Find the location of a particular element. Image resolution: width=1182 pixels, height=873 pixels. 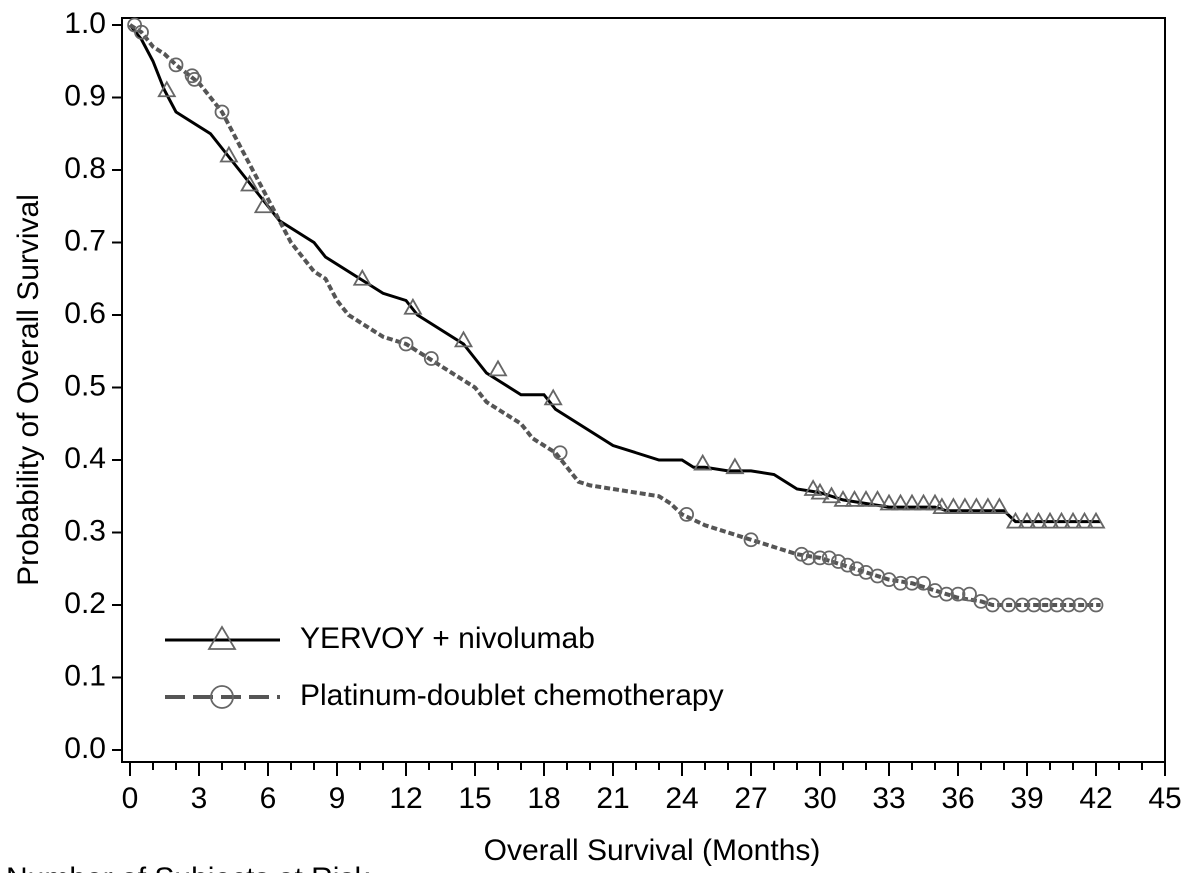

x-tick-label: 15 is located at coordinates (474, 798).